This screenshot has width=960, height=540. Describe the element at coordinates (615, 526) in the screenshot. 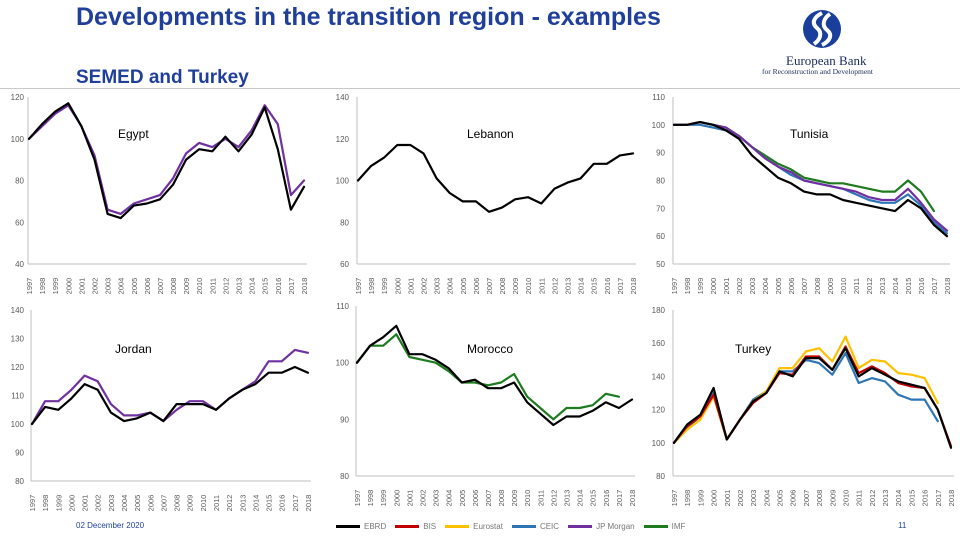

I see `legend-label: JP Morgan` at that location.